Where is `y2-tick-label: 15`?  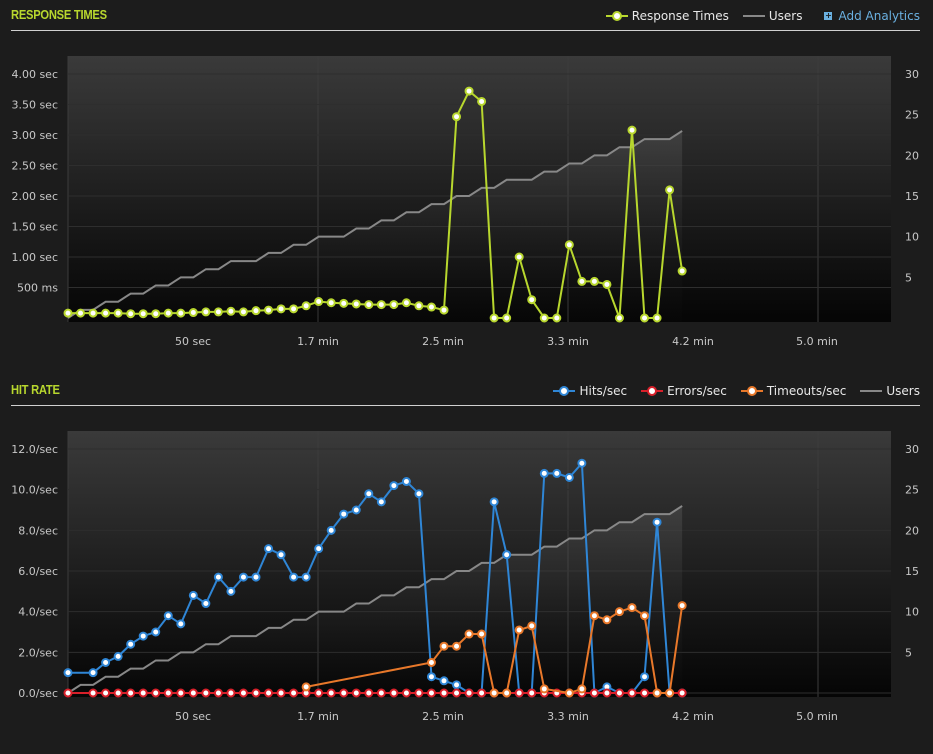 y2-tick-label: 15 is located at coordinates (912, 196).